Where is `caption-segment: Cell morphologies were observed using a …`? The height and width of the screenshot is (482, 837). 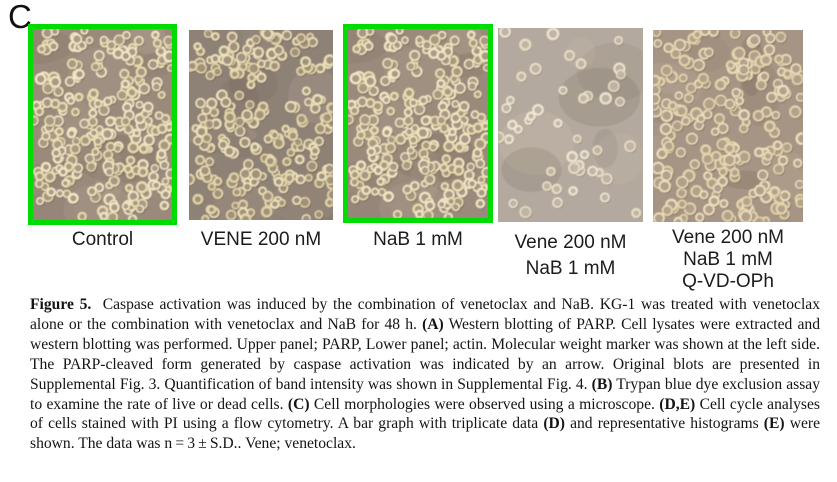
caption-segment: Cell morphologies were observed using a … is located at coordinates (484, 404).